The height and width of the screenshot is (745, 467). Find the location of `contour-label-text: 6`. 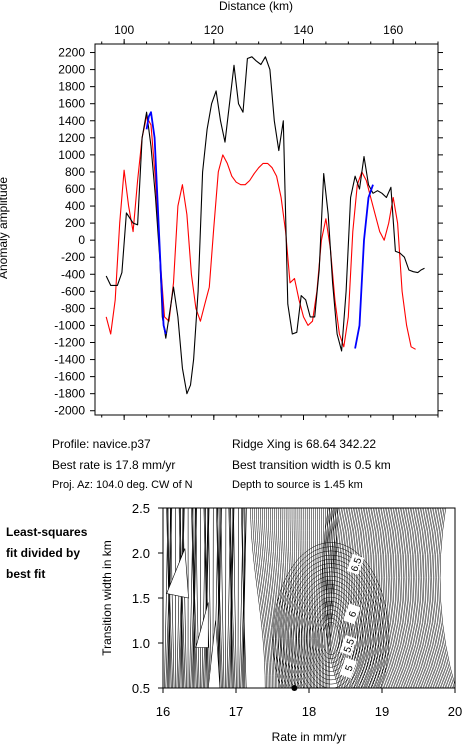

contour-label-text: 6 is located at coordinates (353, 613).